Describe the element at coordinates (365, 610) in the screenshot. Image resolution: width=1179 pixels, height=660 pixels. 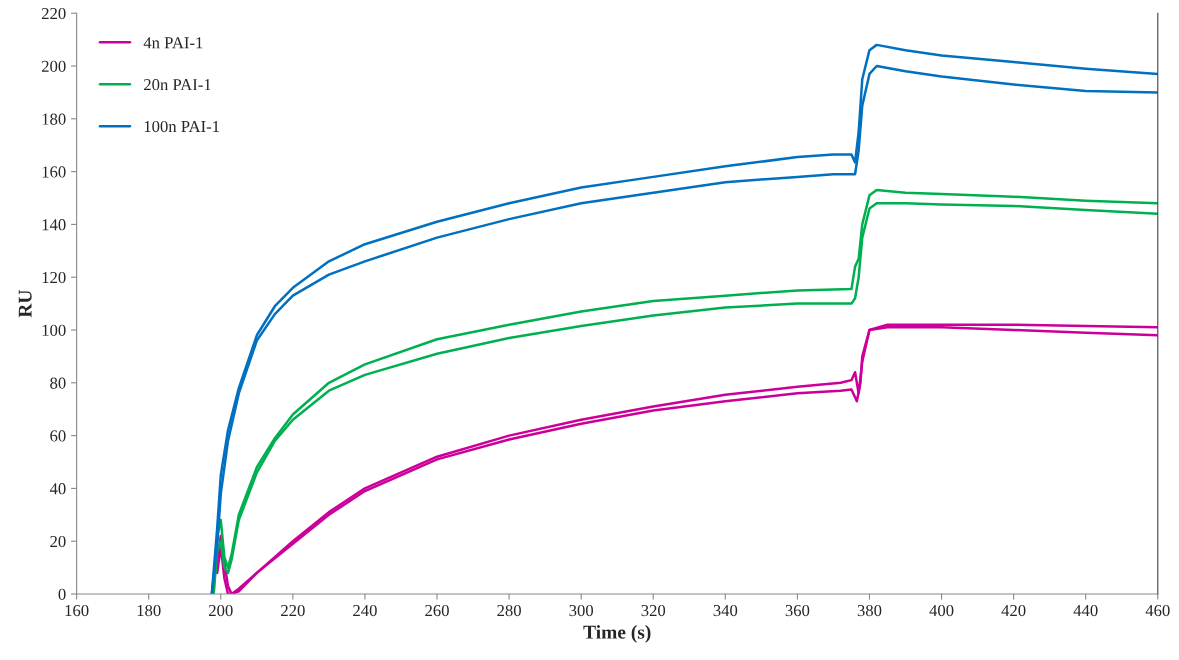
I see `x-tick-label: 240` at that location.